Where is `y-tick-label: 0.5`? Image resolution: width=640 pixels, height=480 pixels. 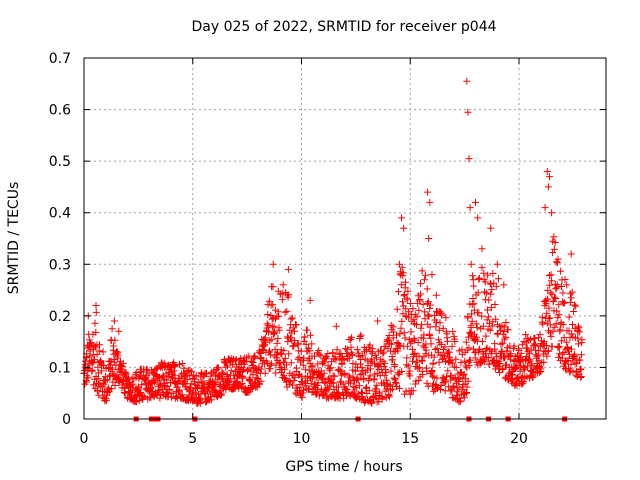 y-tick-label: 0.5 is located at coordinates (60, 162).